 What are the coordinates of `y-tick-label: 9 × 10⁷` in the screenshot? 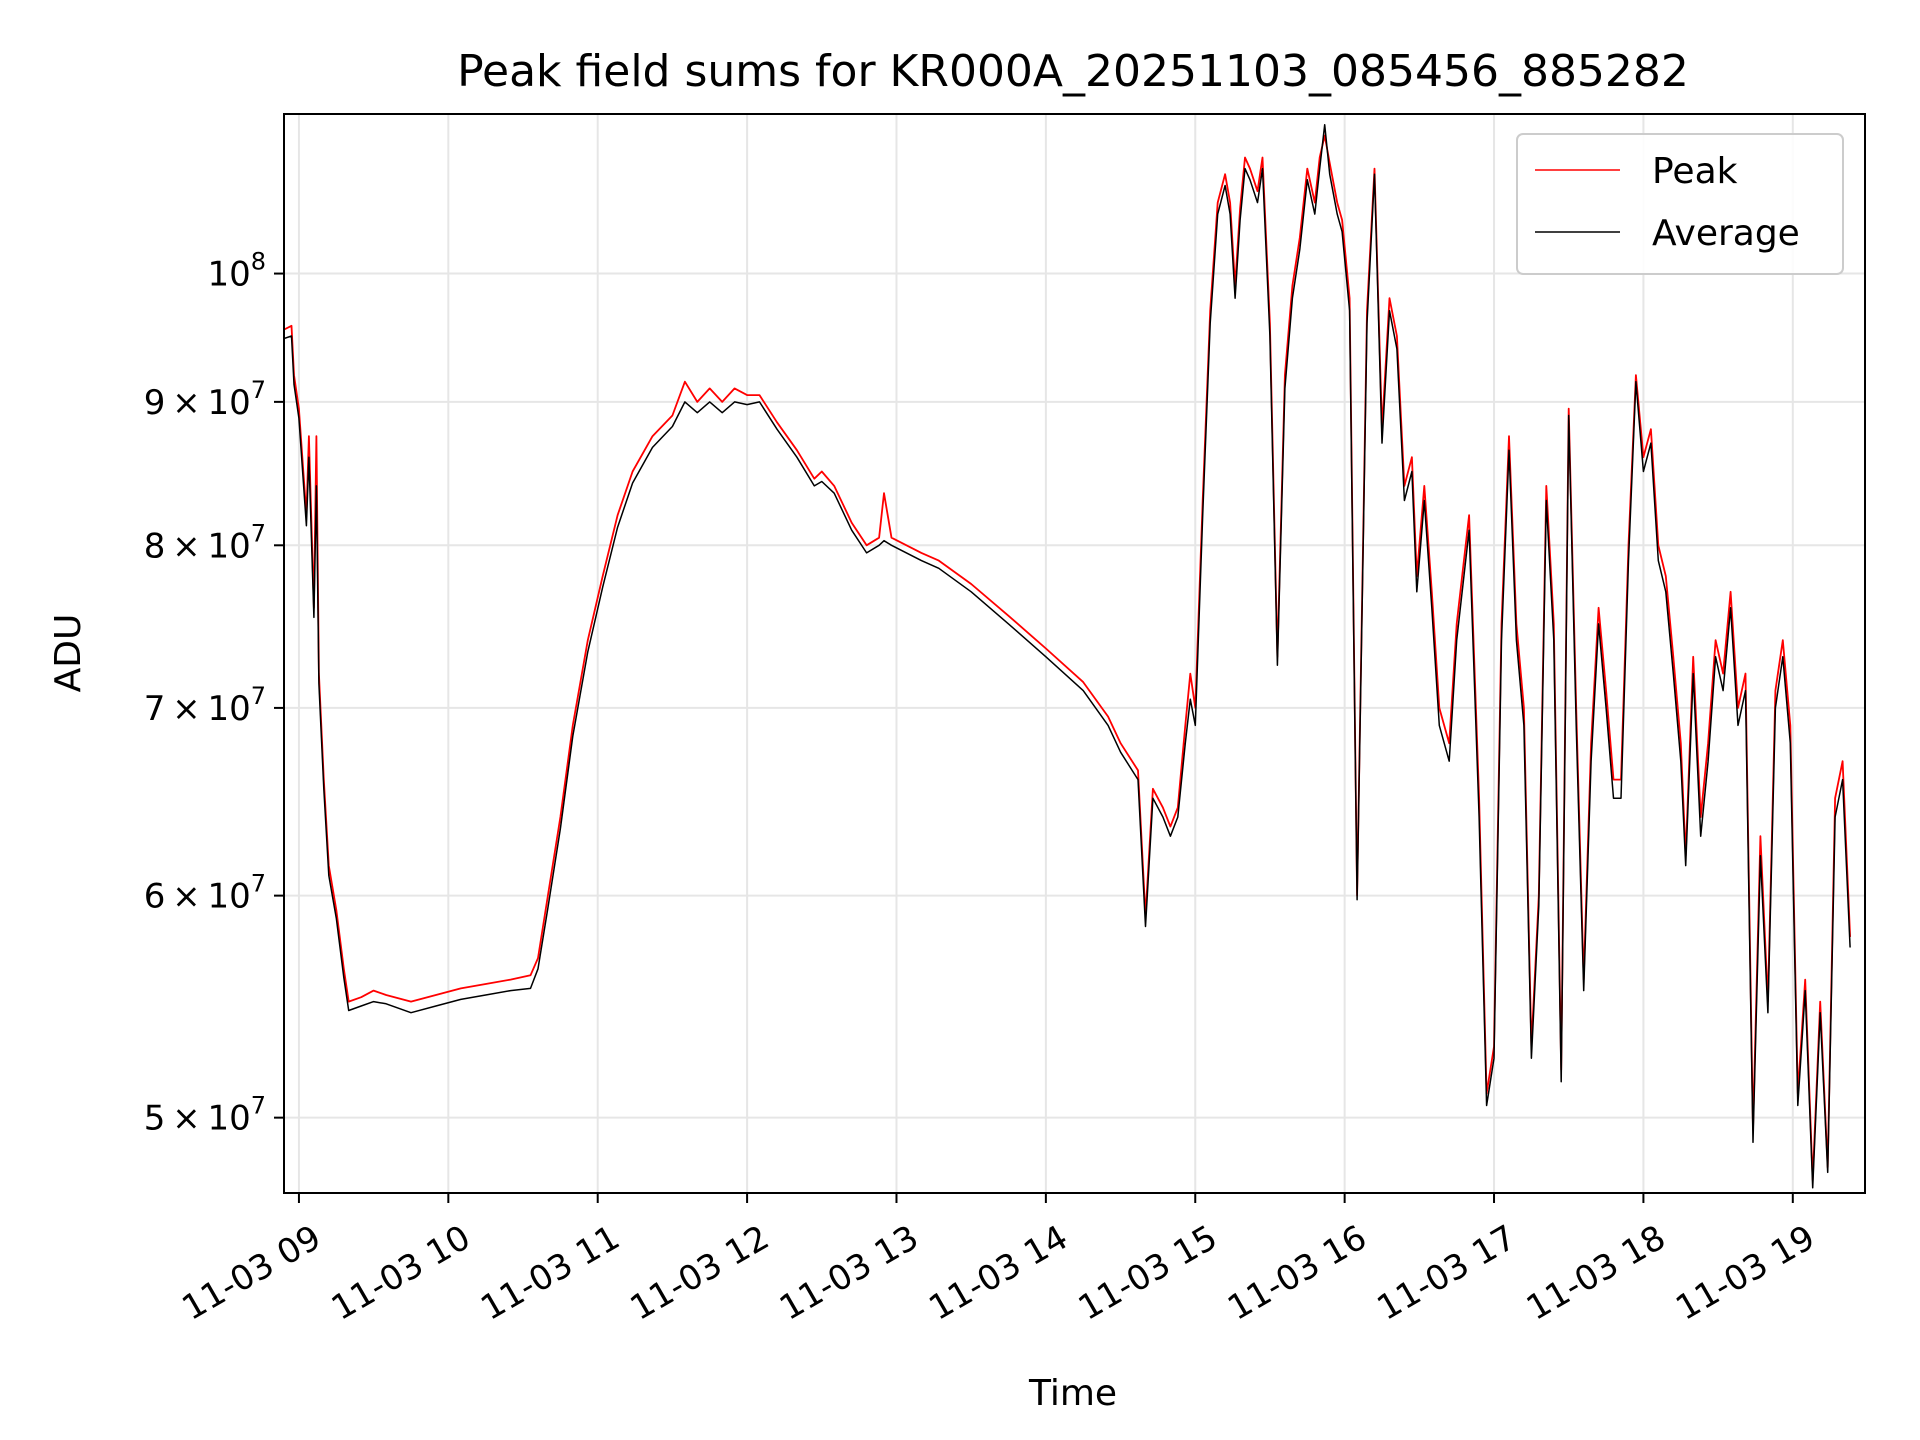 It's located at (205, 399).